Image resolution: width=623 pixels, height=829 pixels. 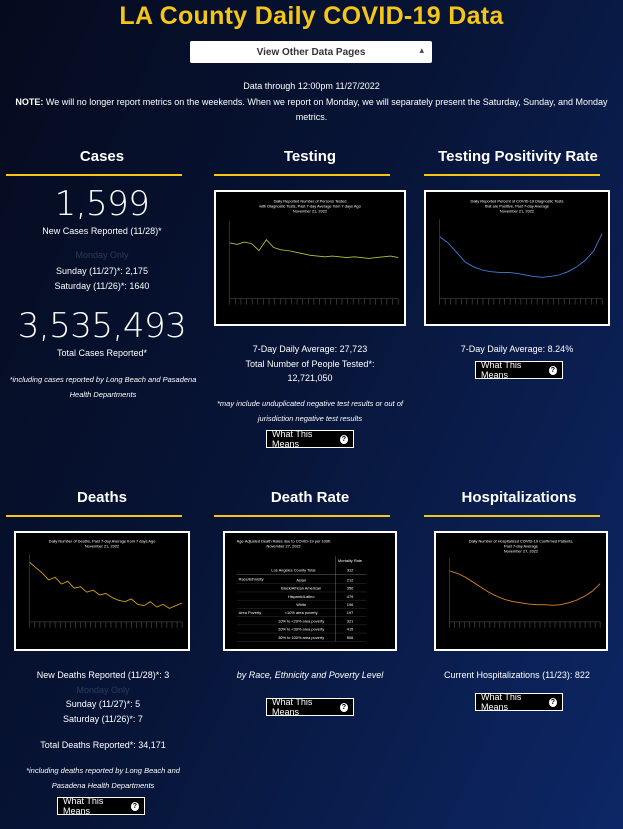 I want to click on hosp-chart-plot, so click(x=525, y=593).